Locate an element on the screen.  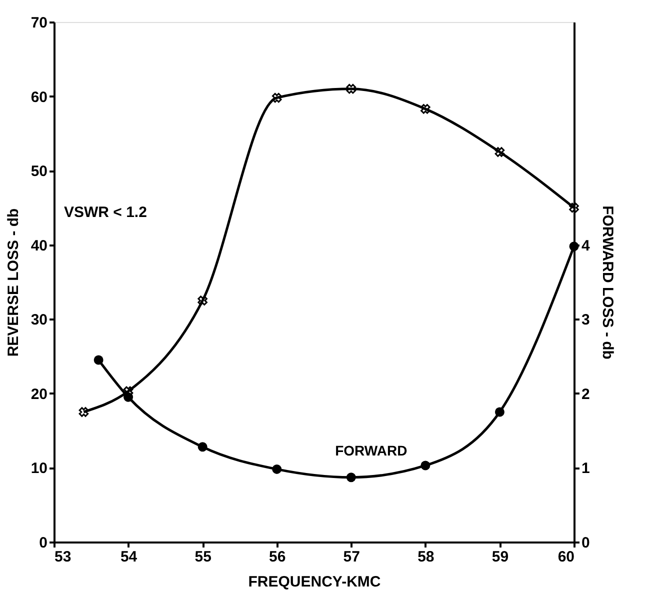
y2-tick-label: 2 is located at coordinates (586, 394).